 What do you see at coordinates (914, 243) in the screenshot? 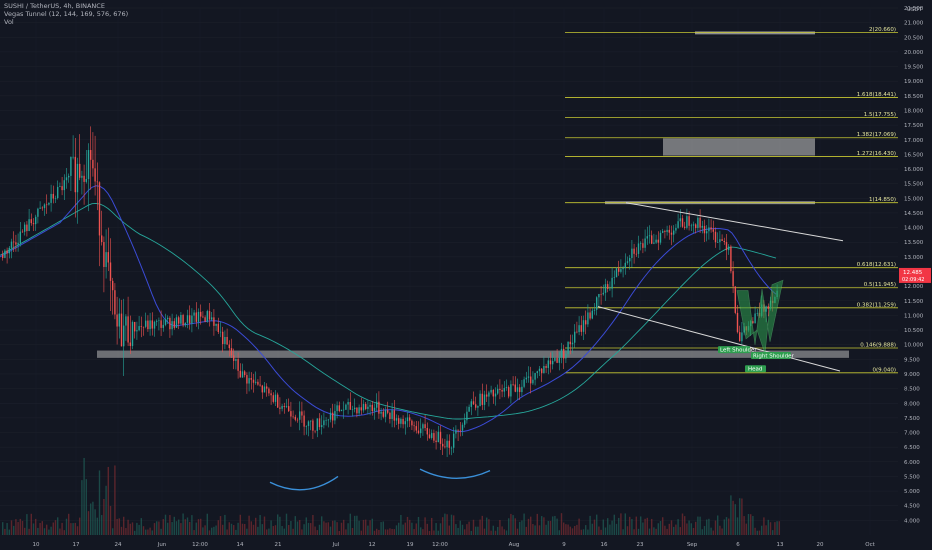
I see `y-tick-label: 13.500` at bounding box center [914, 243].